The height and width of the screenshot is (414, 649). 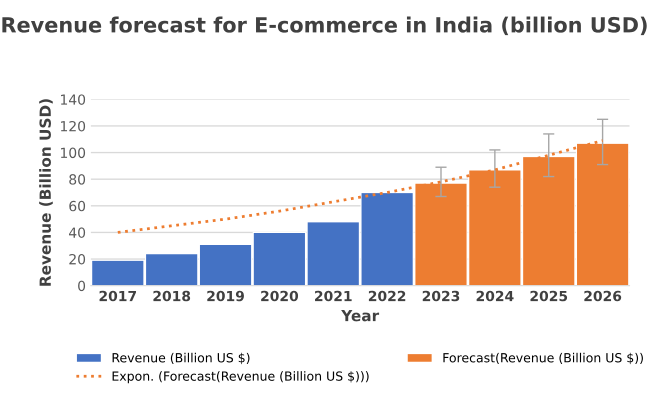 I want to click on legend-label: Expon. (Forecast(Revenue (Billion US $))), so click(x=240, y=377).